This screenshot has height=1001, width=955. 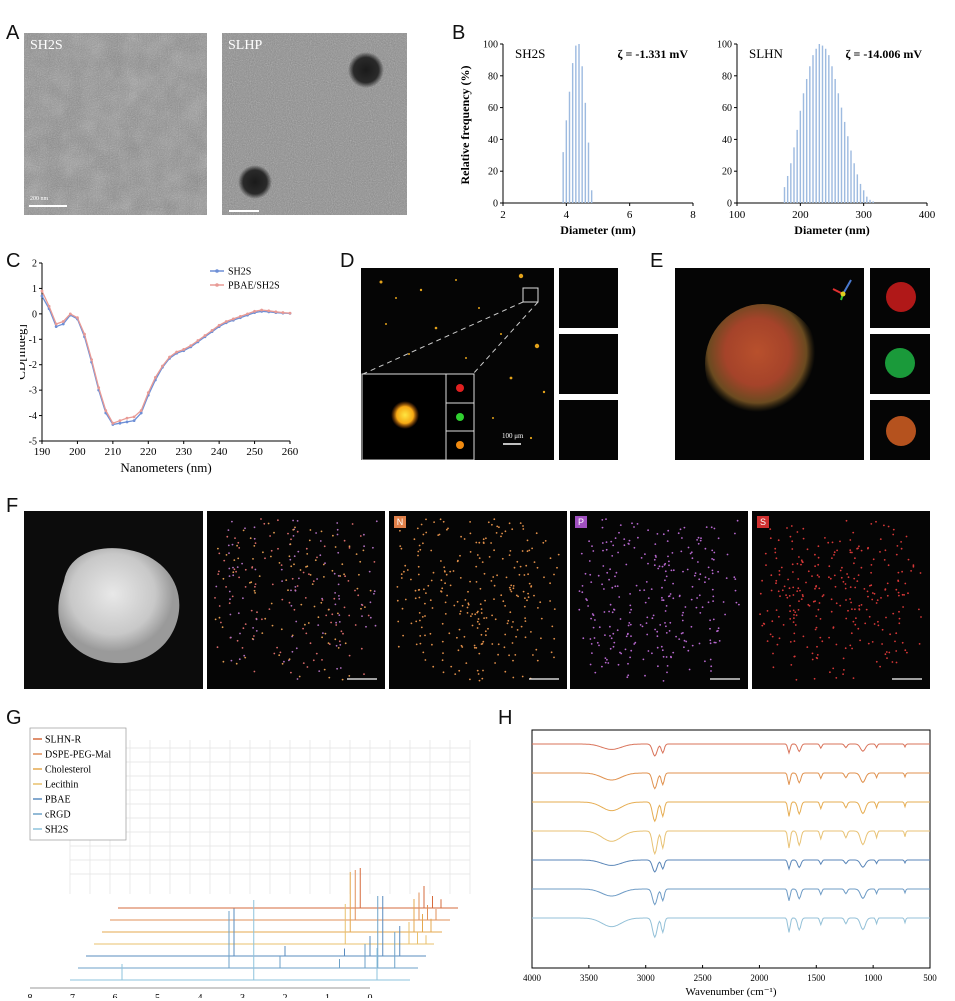 What do you see at coordinates (900, 364) in the screenshot?
I see `channel-green-thumb` at bounding box center [900, 364].